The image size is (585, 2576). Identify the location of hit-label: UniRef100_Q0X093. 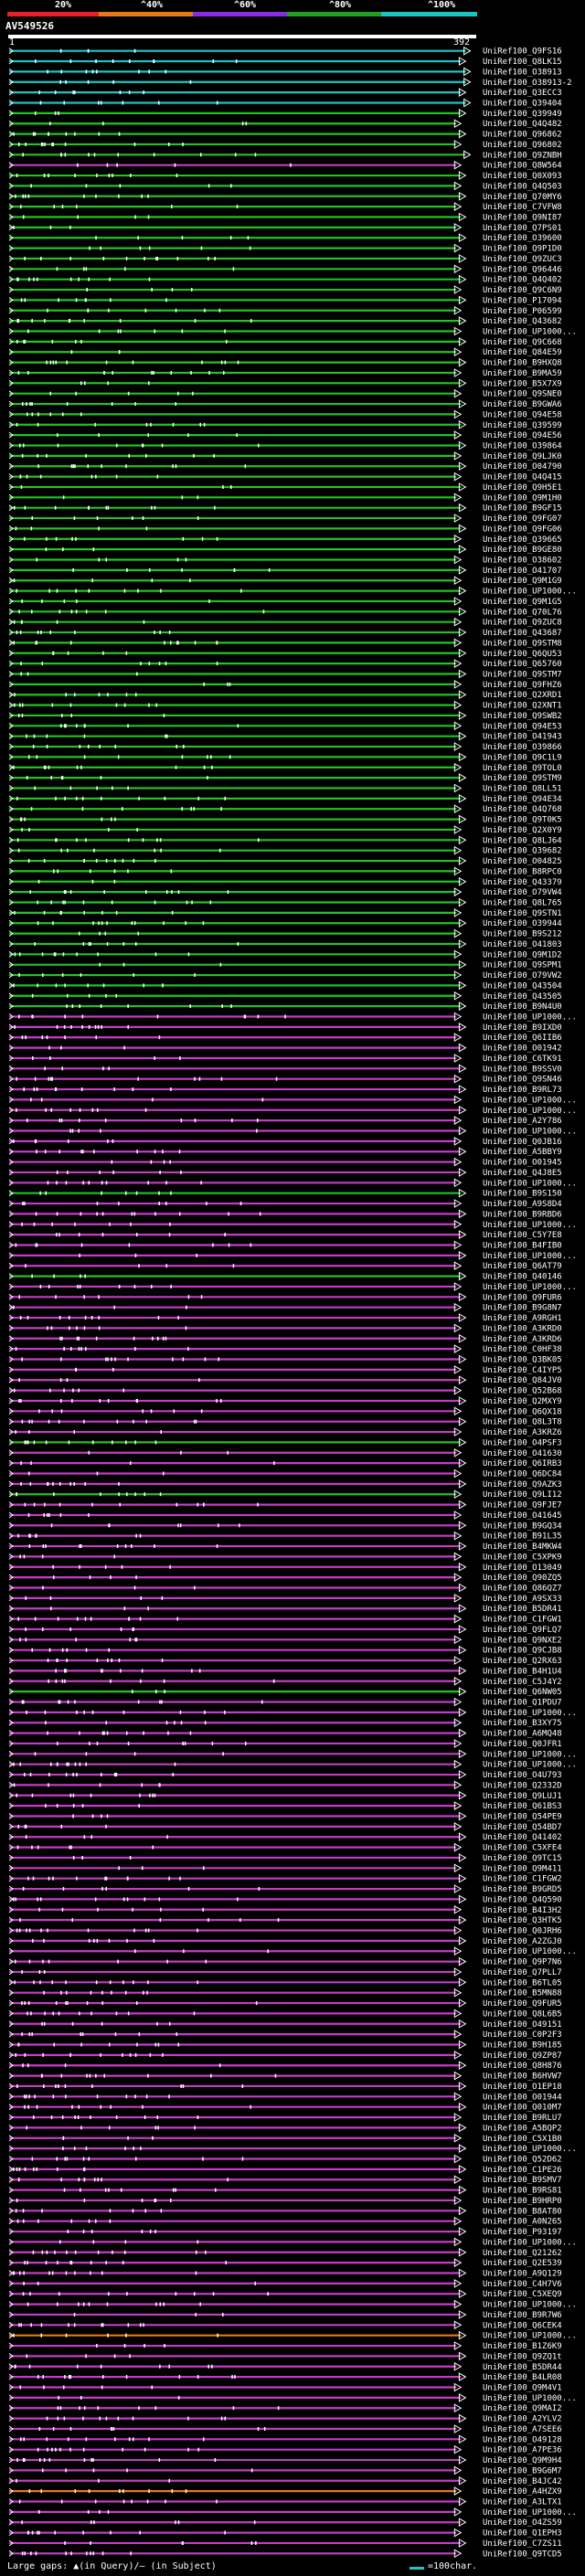
(522, 176).